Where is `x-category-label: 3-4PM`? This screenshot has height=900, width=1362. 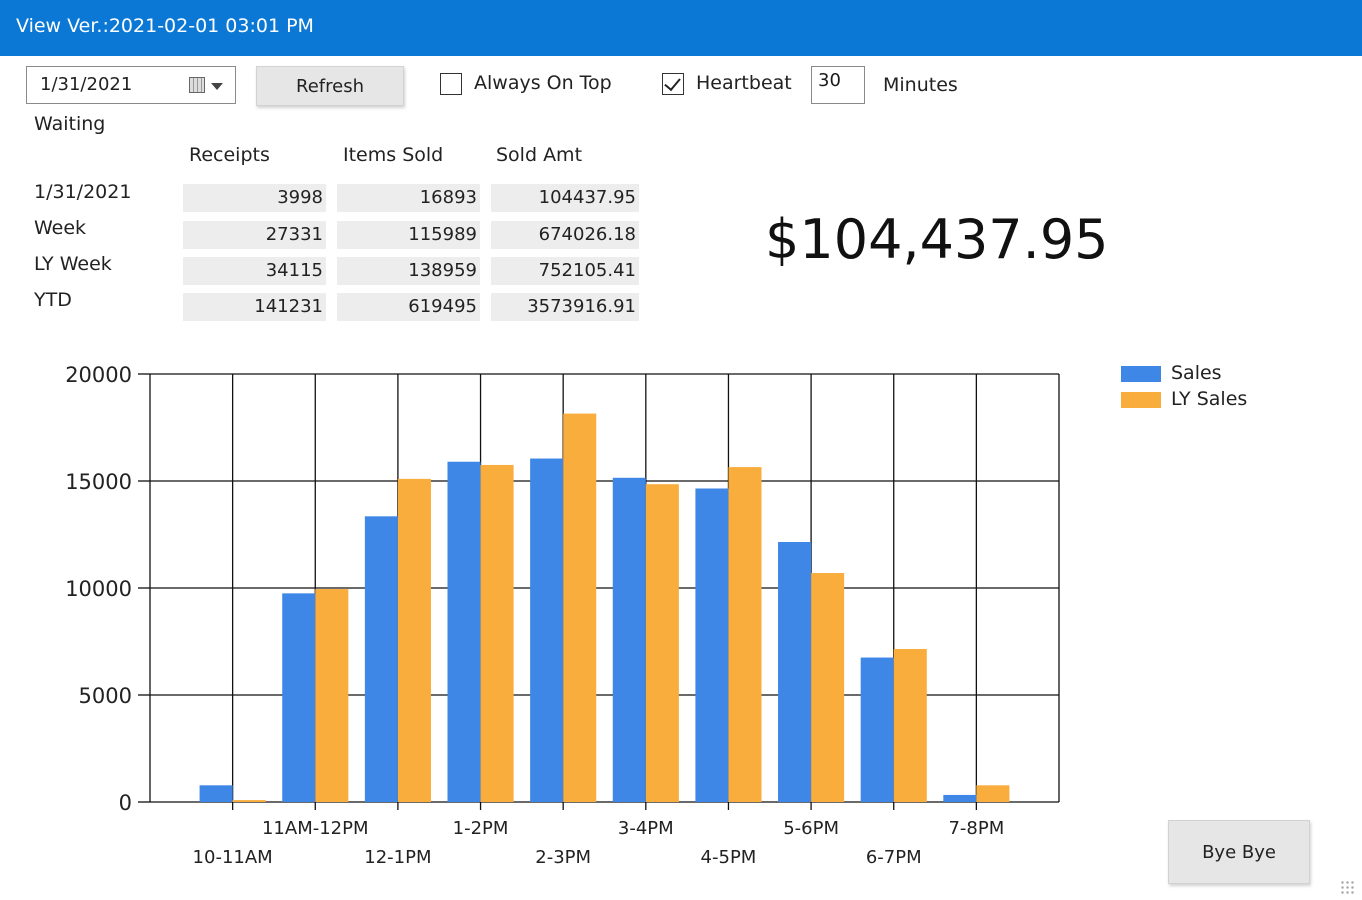
x-category-label: 3-4PM is located at coordinates (646, 828).